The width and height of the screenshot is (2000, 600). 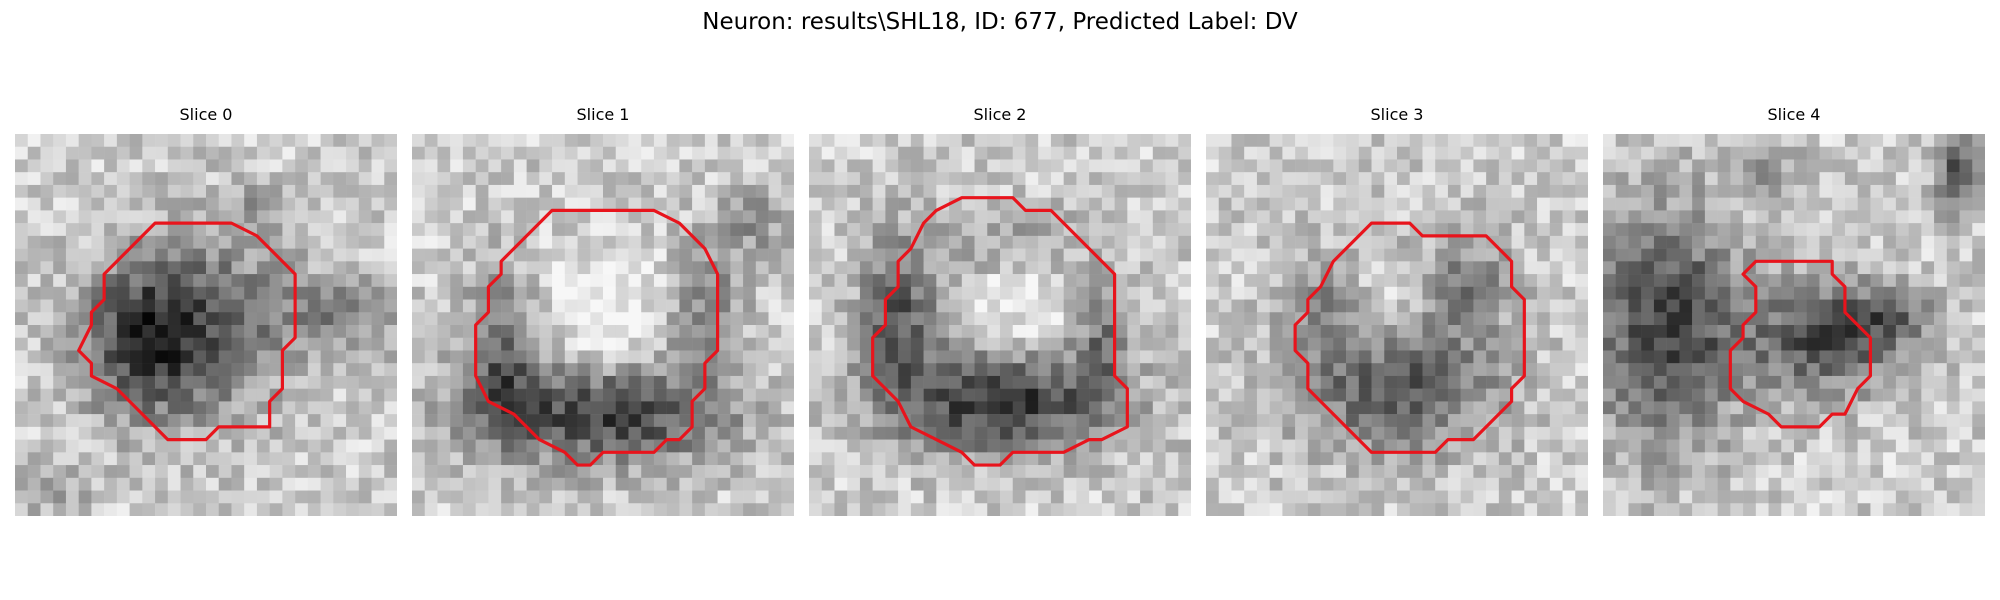 What do you see at coordinates (1000, 114) in the screenshot?
I see `slice-title: Slice 2` at bounding box center [1000, 114].